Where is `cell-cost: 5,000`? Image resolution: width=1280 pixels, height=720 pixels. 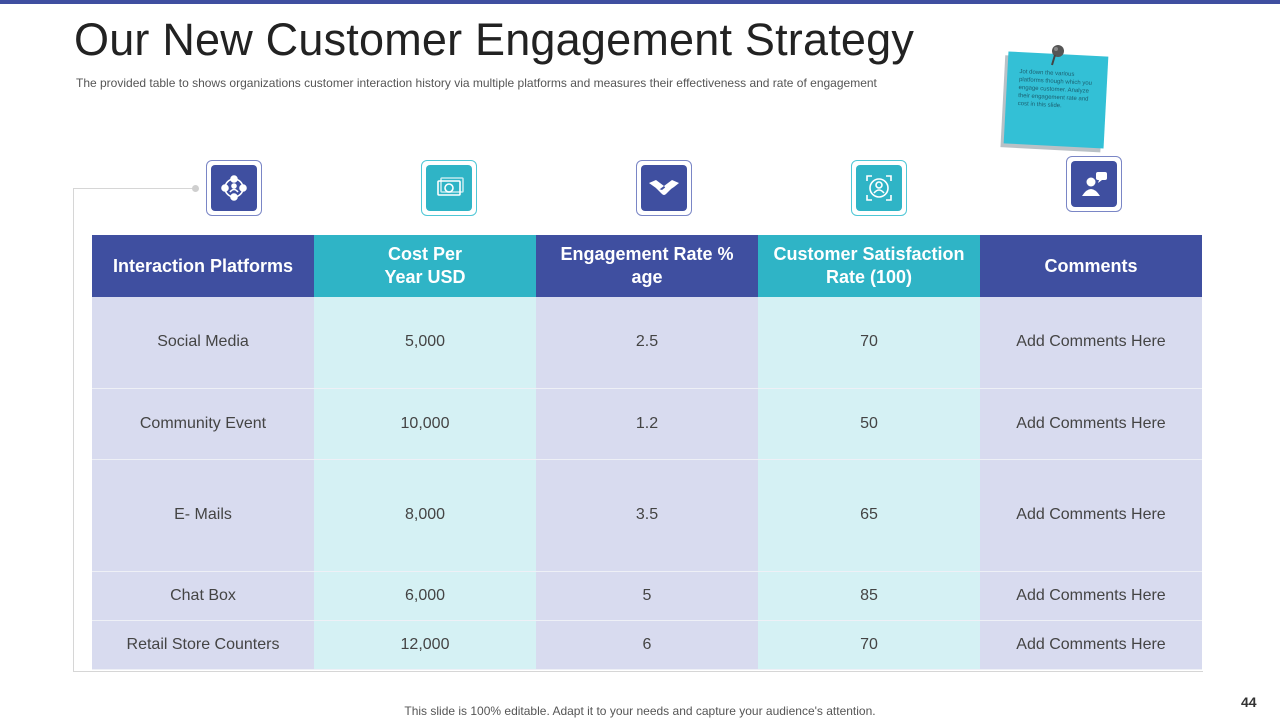 cell-cost: 5,000 is located at coordinates (425, 343).